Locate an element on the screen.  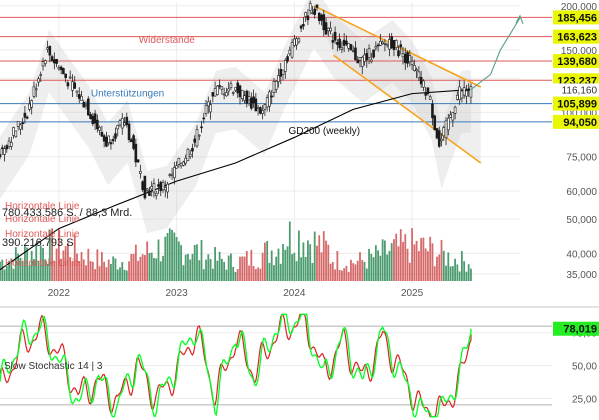
osc-tick-label: 50,00 is located at coordinates (584, 367).